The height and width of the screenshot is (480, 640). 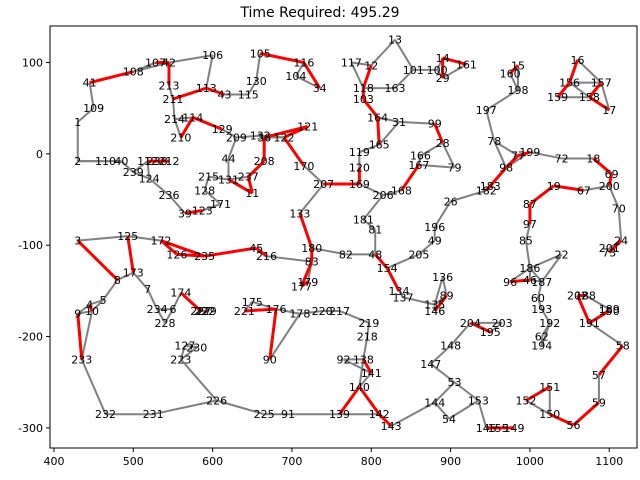 I want to click on node-label: 203, so click(x=502, y=323).